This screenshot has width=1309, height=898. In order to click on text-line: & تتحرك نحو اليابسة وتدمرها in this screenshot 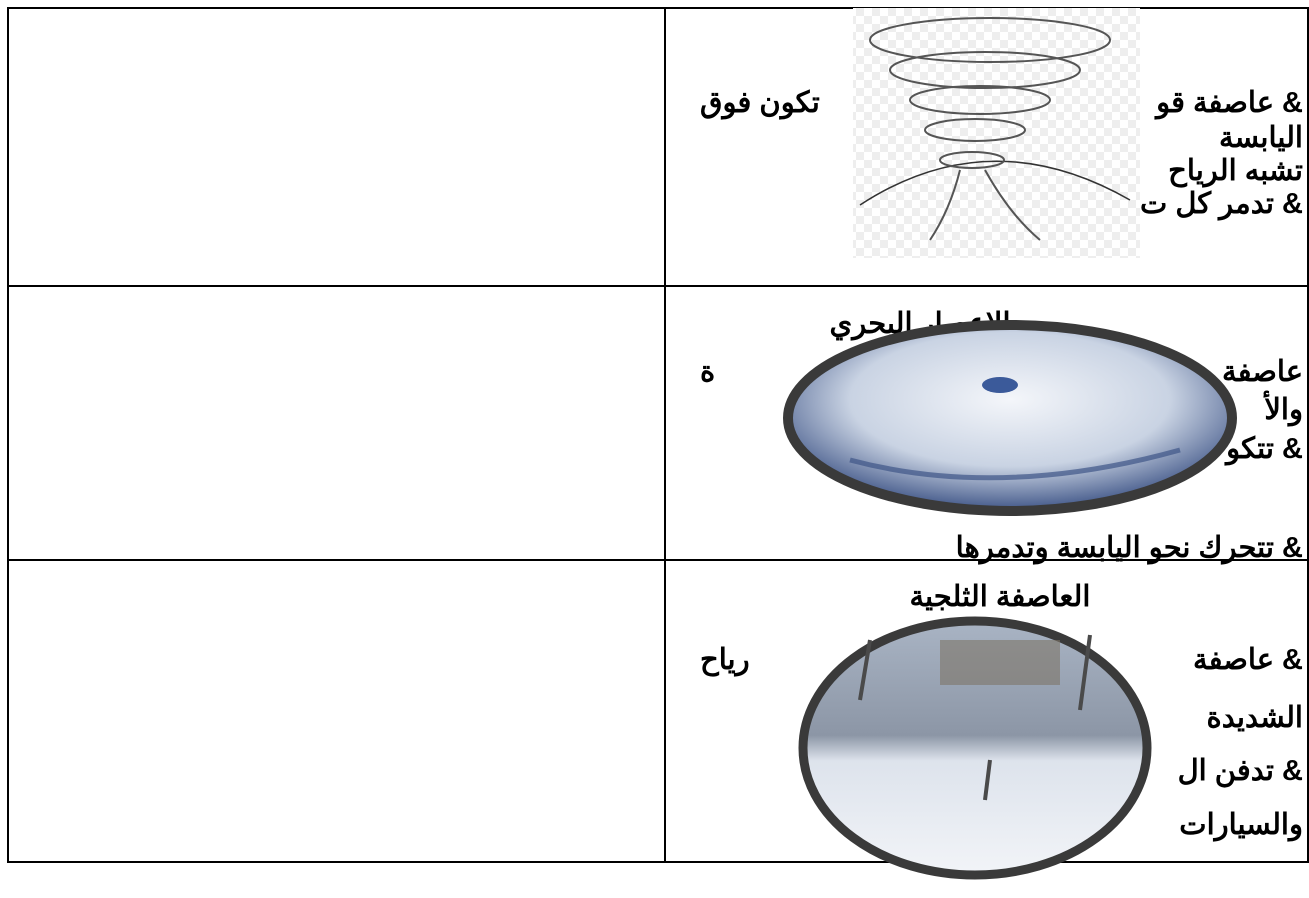, I will do `click(1129, 548)`.